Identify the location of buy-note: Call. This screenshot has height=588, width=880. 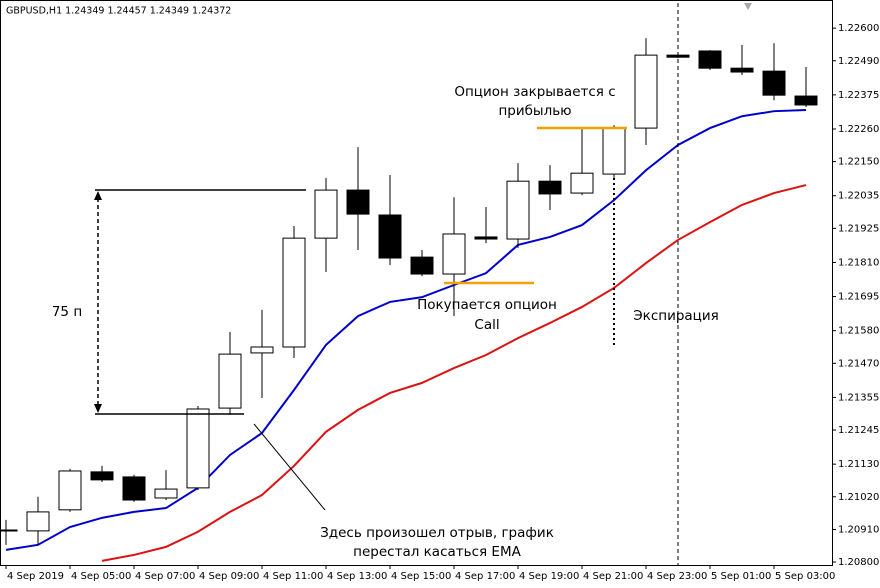
(486, 325).